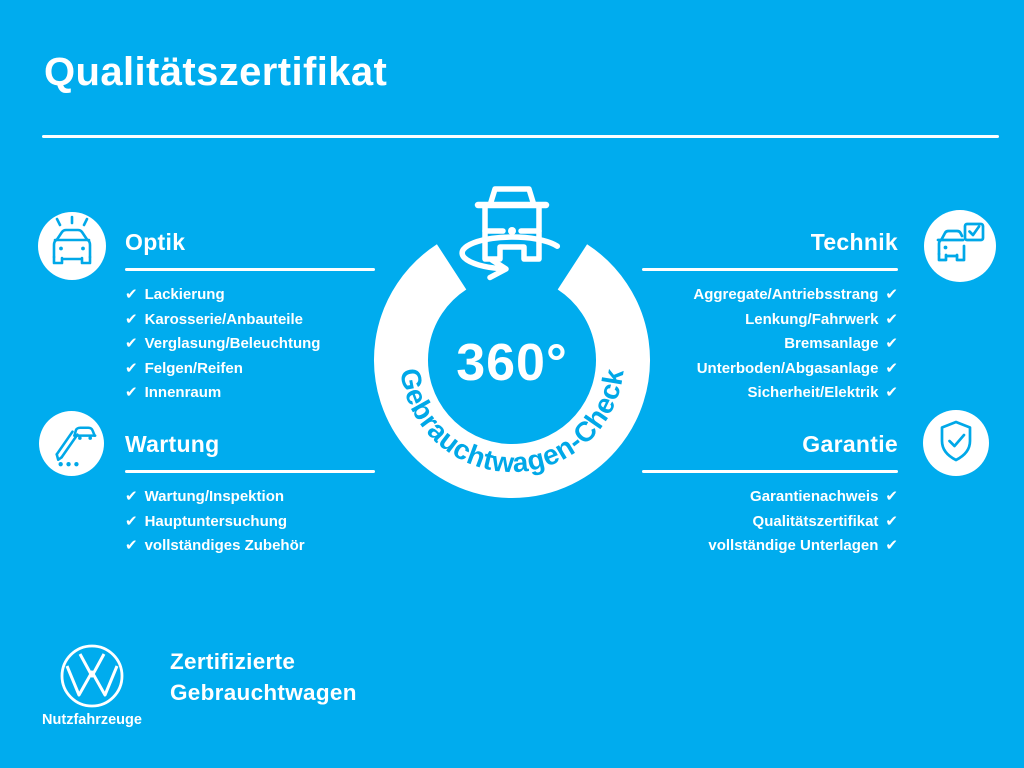  I want to click on item-label: vollständige Unterlagen, so click(793, 546).